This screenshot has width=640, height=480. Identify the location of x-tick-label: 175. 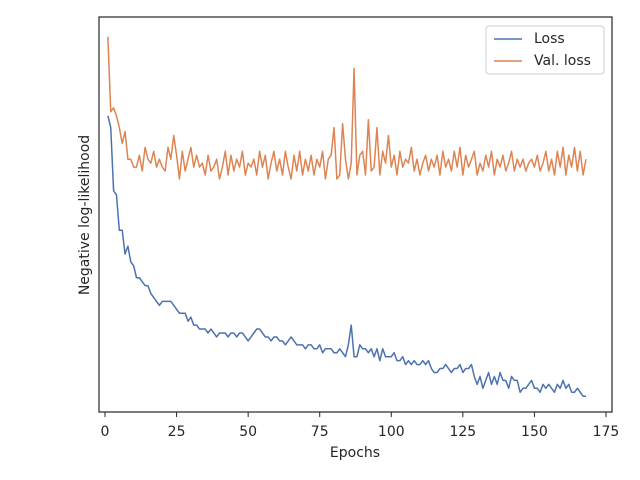
(606, 432).